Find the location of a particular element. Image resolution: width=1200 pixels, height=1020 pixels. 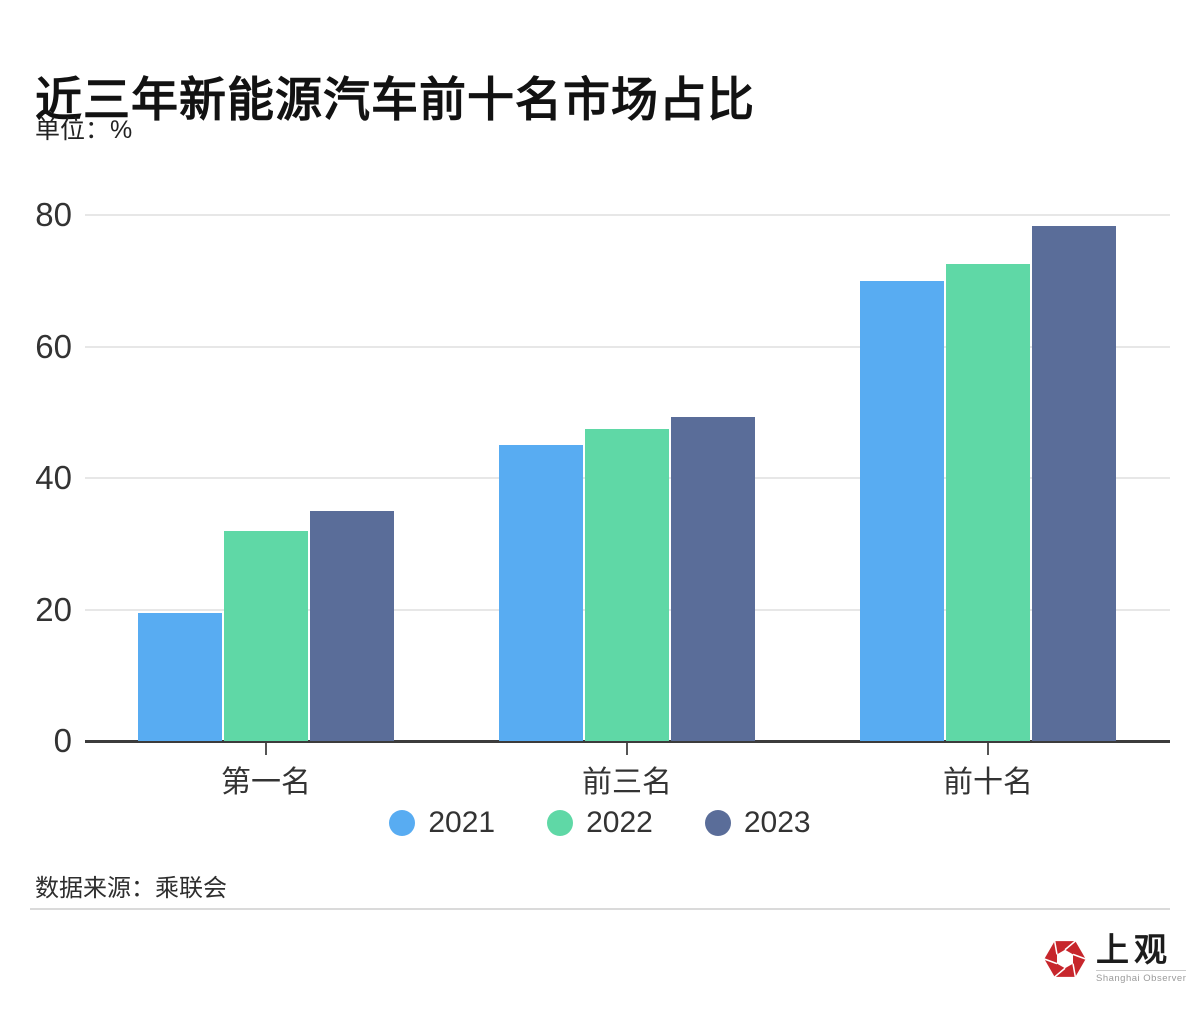

x-category-label: 前三名 is located at coordinates (627, 782).